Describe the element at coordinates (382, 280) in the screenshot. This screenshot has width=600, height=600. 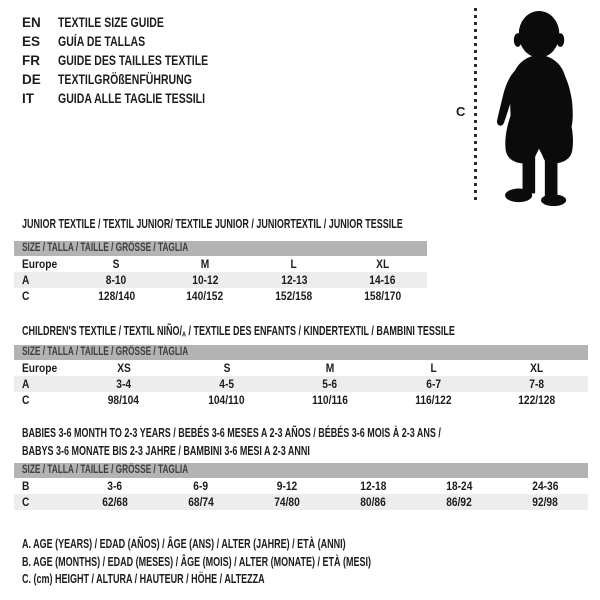
I see `size-cell: 14-16` at that location.